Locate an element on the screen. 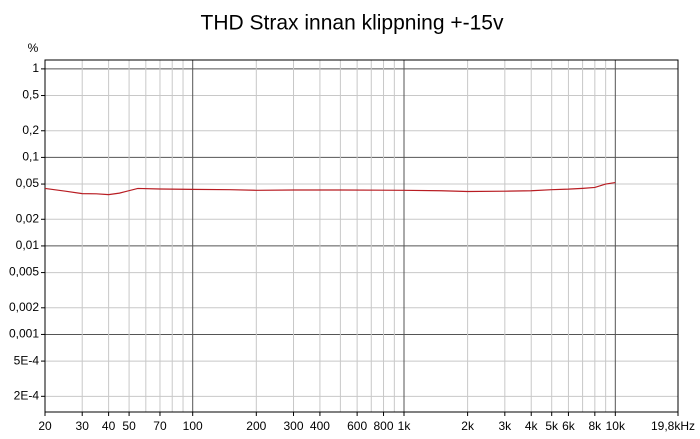 The width and height of the screenshot is (700, 439). y-tick-label: 0,01 is located at coordinates (28, 245).